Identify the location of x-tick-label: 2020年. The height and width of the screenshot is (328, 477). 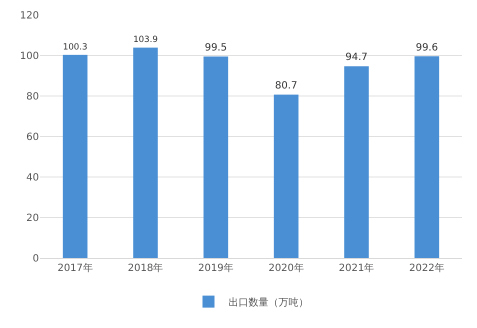
(286, 268).